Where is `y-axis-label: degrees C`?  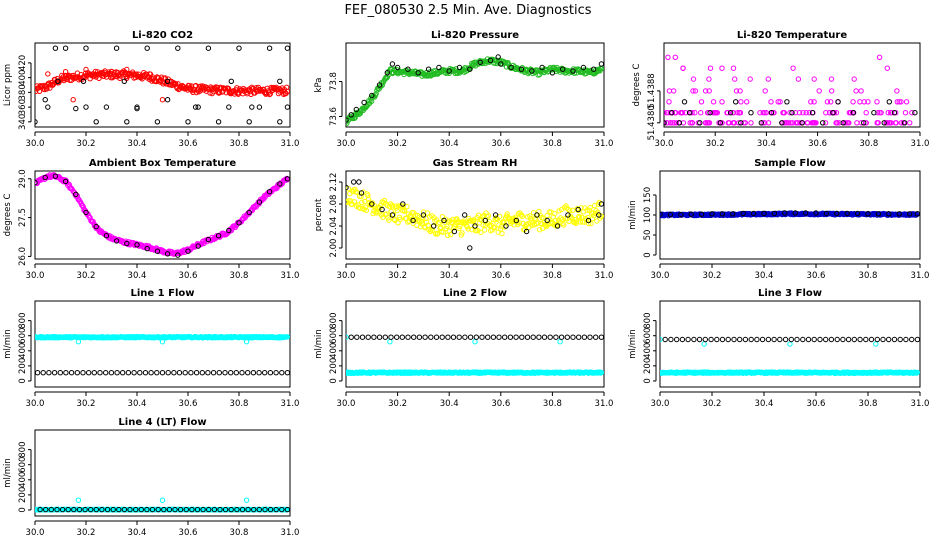 y-axis-label: degrees C is located at coordinates (8, 215).